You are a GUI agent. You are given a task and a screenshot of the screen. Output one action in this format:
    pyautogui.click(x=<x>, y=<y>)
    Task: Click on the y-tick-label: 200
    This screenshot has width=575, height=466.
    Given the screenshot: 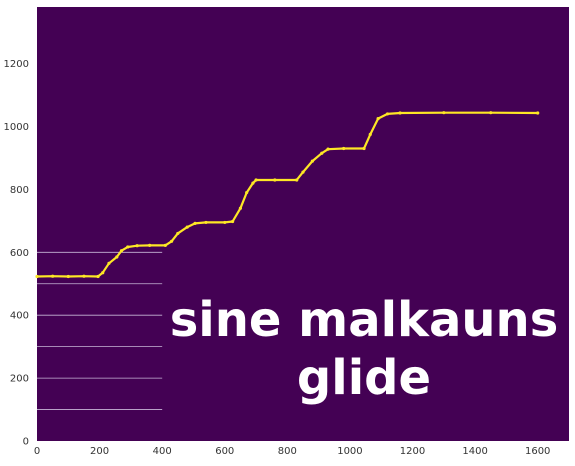 What is the action you would take?
    pyautogui.click(x=19, y=379)
    